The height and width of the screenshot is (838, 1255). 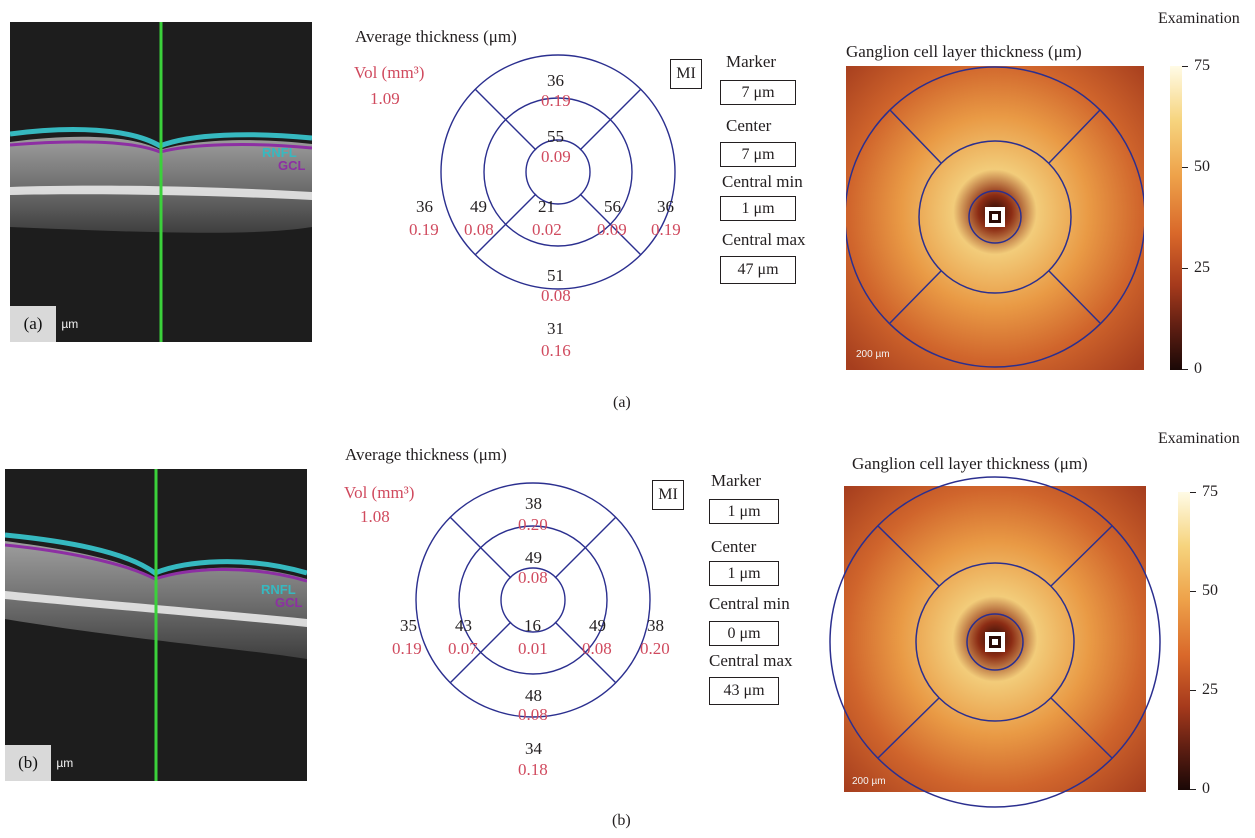 I want to click on sector-outer-right-volume: 0.19, so click(x=666, y=229).